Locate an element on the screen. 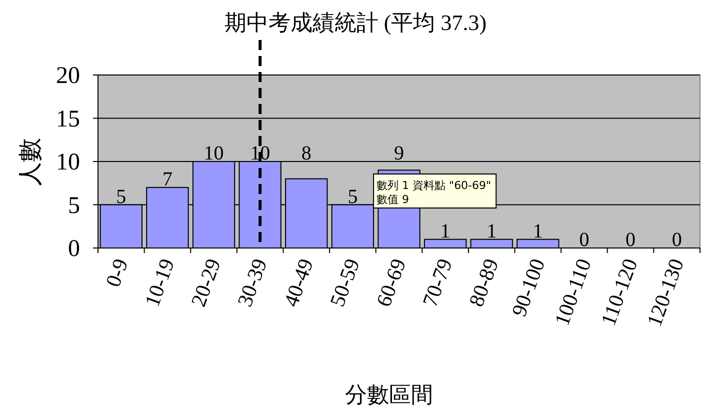 This screenshot has height=413, width=711. x-axis-title: 分數區間 is located at coordinates (389, 394).